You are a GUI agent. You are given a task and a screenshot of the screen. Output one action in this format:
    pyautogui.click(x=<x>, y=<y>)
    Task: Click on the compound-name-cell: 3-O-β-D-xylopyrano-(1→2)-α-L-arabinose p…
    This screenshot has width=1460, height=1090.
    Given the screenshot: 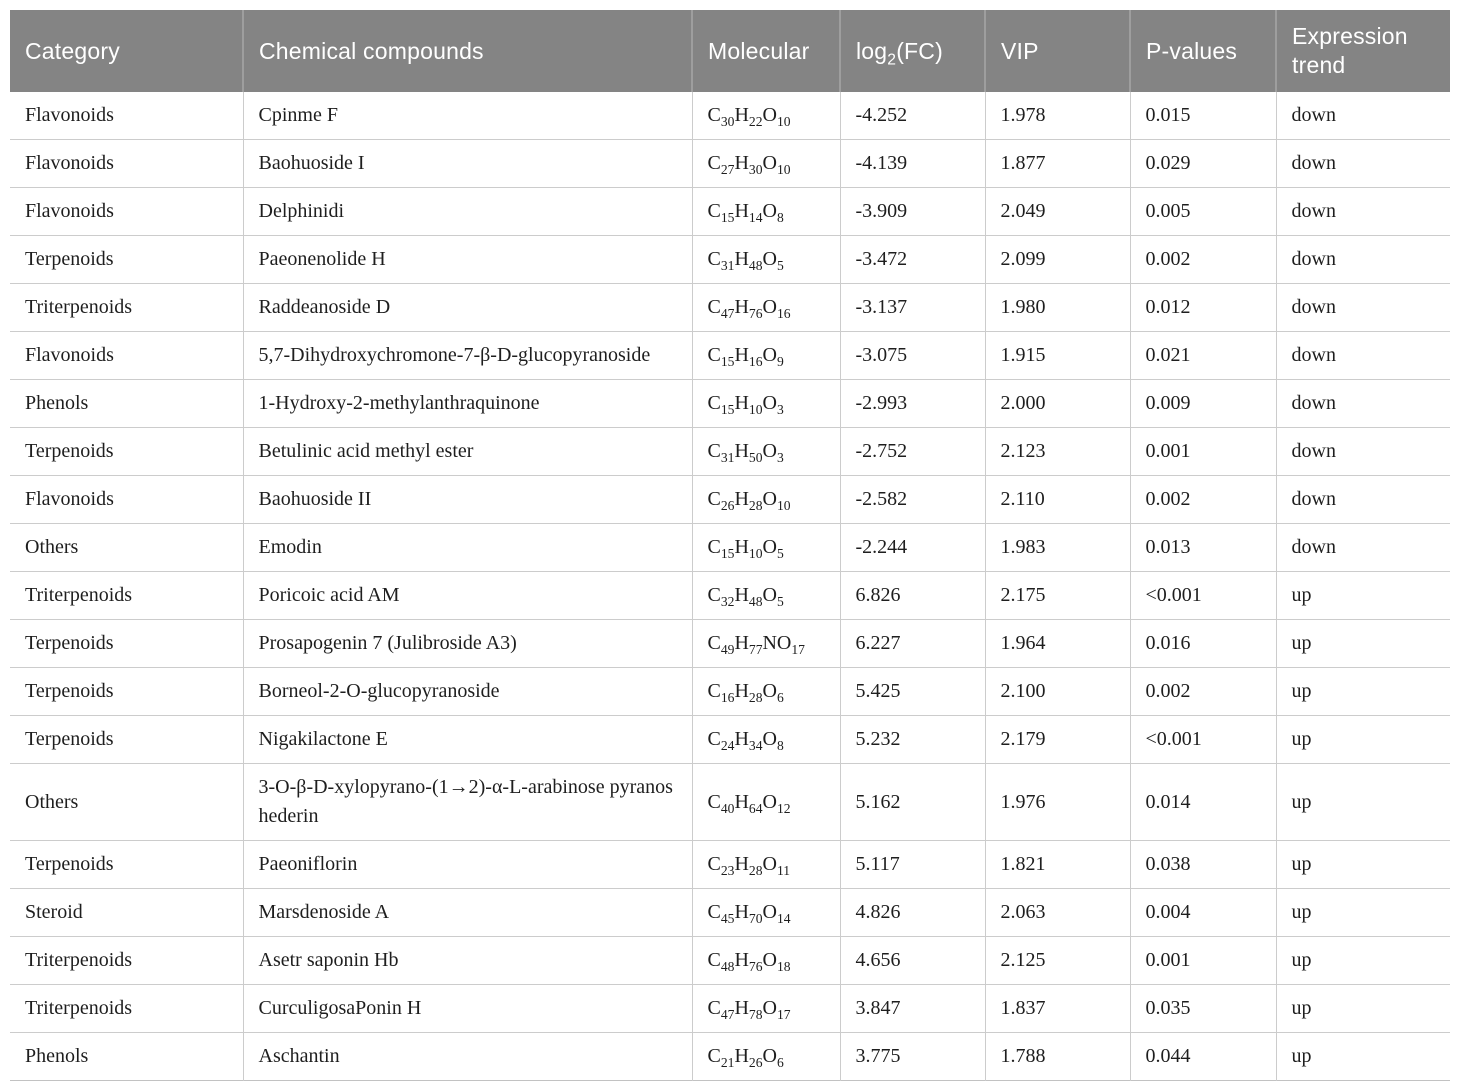 What is the action you would take?
    pyautogui.click(x=467, y=802)
    